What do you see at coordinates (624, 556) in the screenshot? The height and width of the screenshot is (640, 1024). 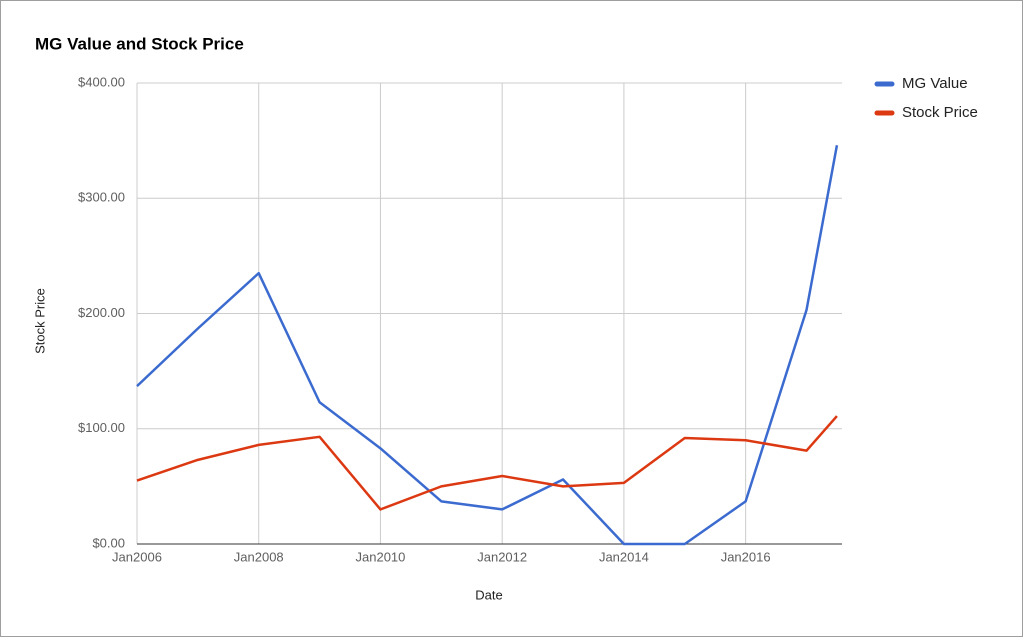 I see `x-tick-label: Jan2014` at bounding box center [624, 556].